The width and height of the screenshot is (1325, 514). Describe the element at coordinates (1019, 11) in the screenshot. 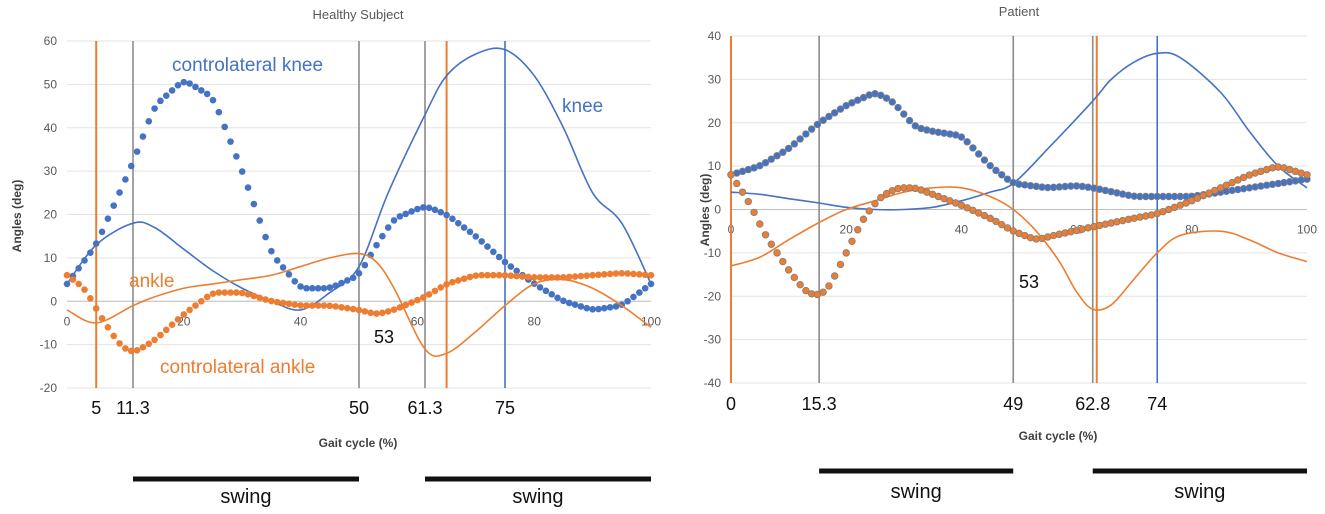

I see `chart-title: Patient` at that location.